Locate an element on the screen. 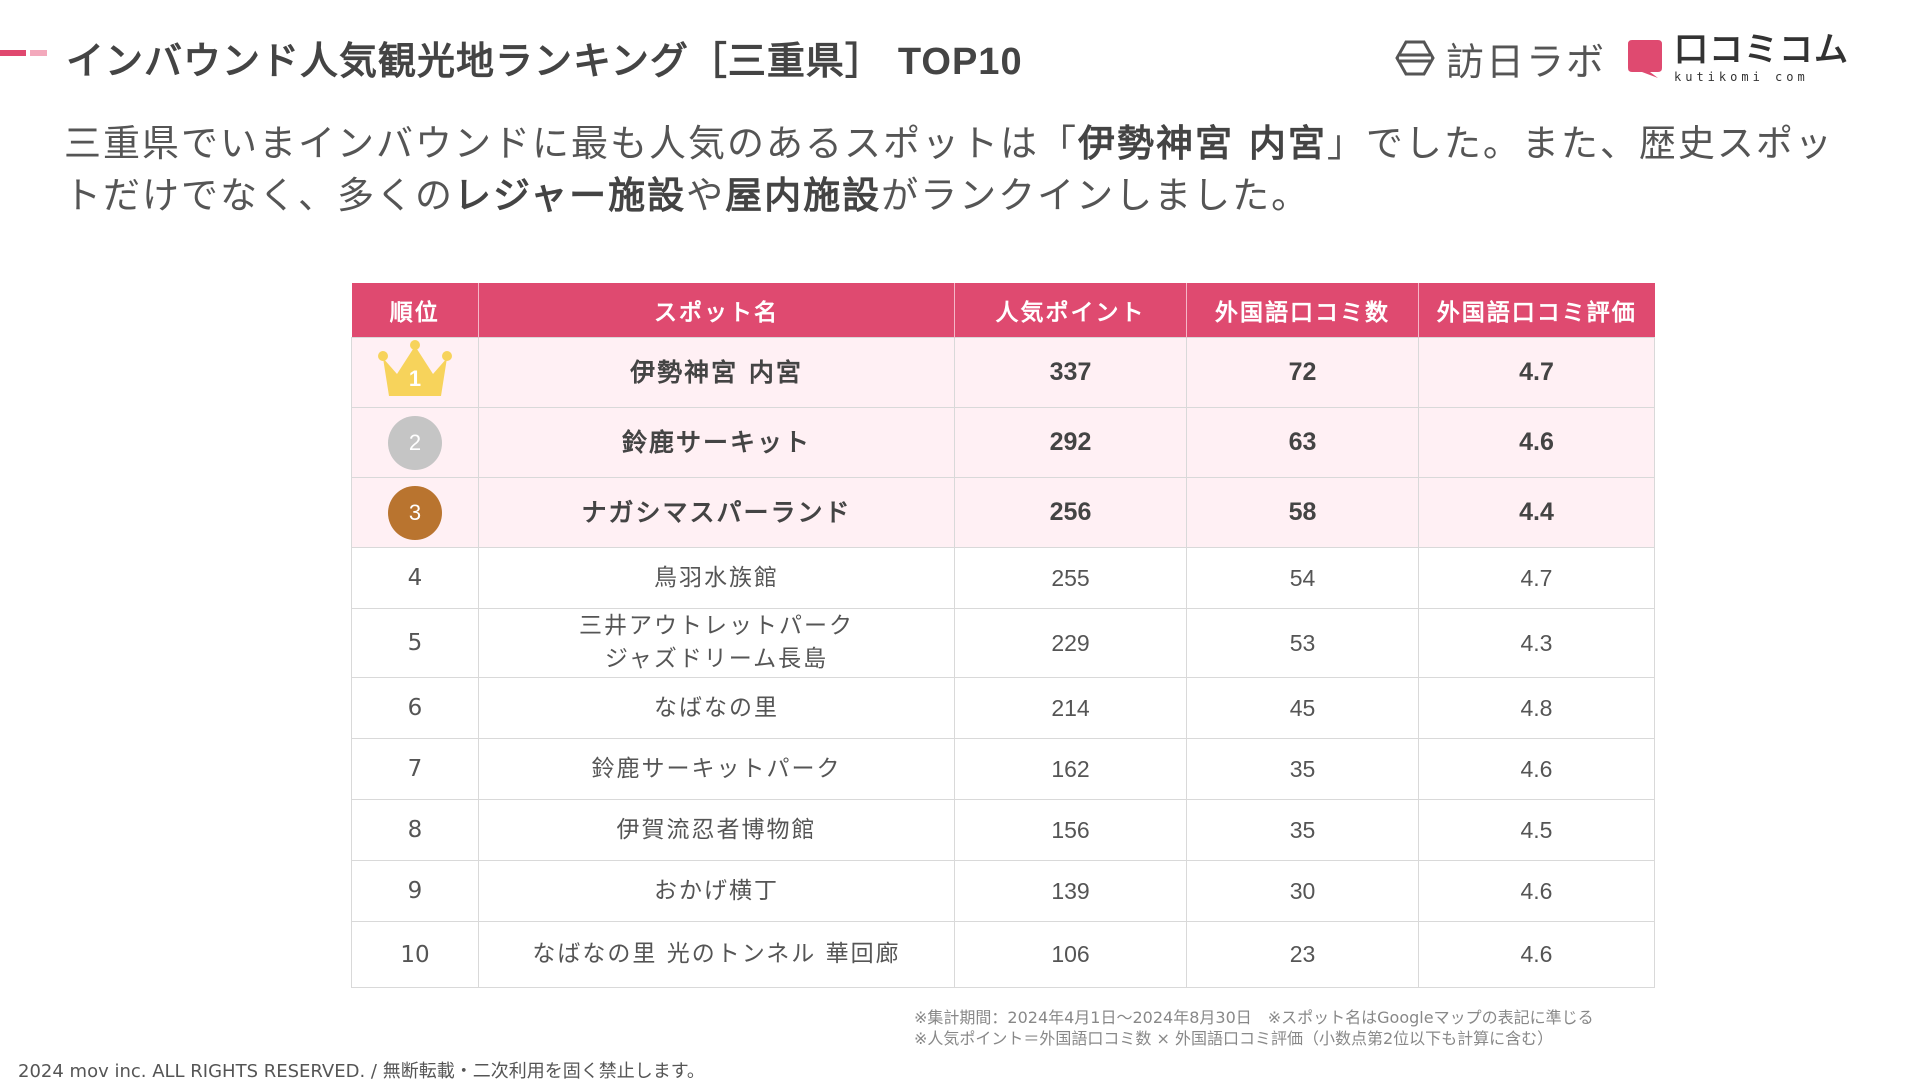 The height and width of the screenshot is (1083, 1919). header-points: 人気ポイント is located at coordinates (1070, 310).